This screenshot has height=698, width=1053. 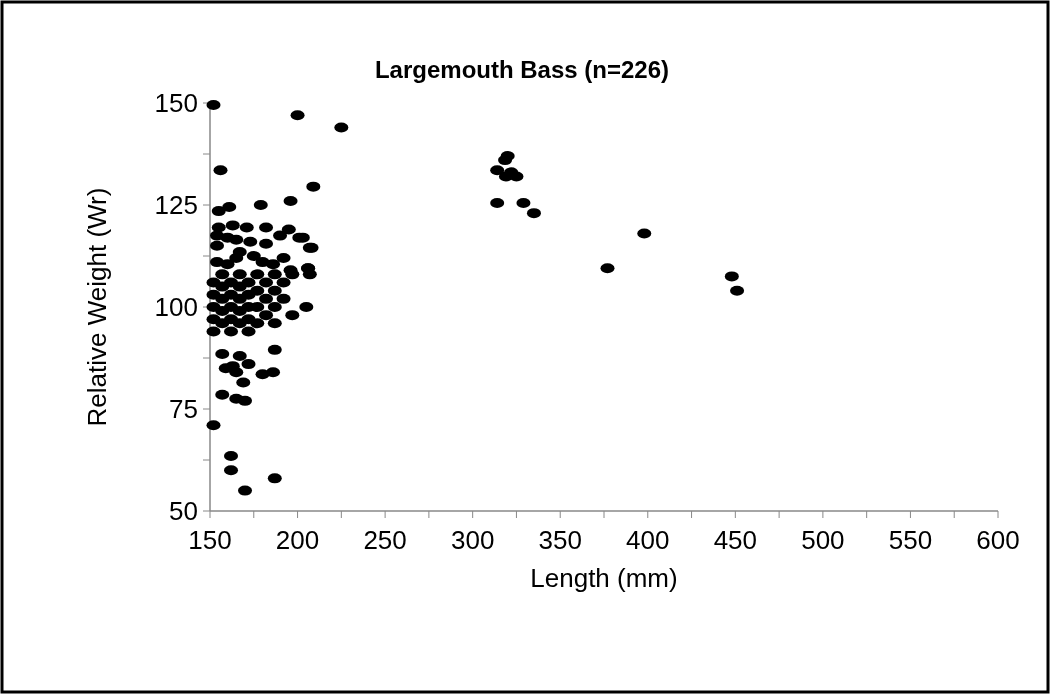 What do you see at coordinates (183, 409) in the screenshot?
I see `y-tick-label: 75` at bounding box center [183, 409].